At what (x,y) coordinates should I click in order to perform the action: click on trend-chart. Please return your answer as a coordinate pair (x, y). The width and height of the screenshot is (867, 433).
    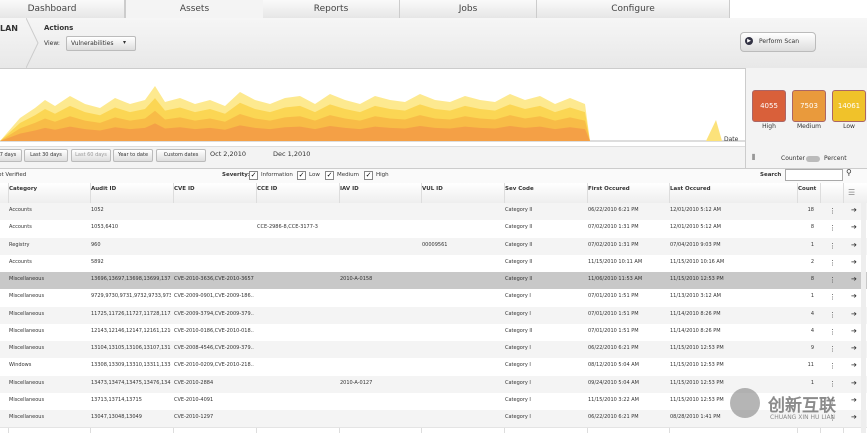
    Looking at the image, I should click on (372, 114).